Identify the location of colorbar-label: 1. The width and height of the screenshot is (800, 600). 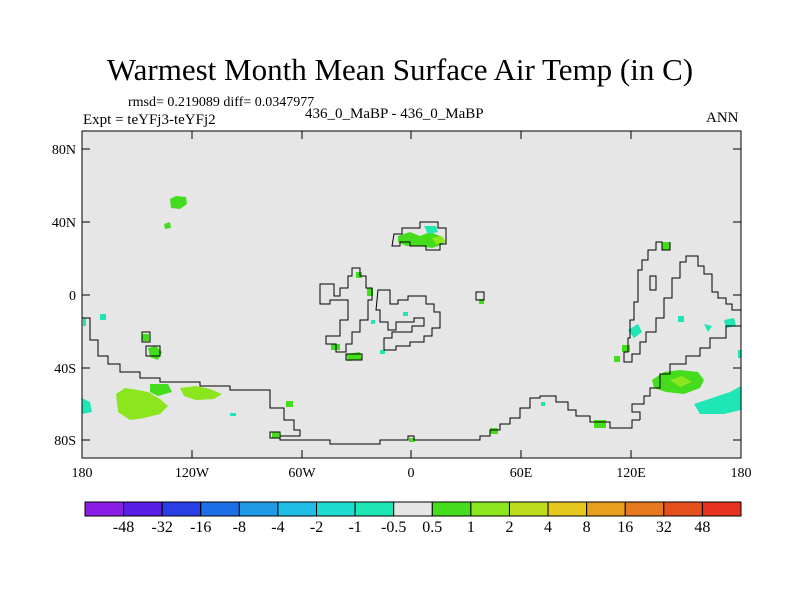
(471, 527).